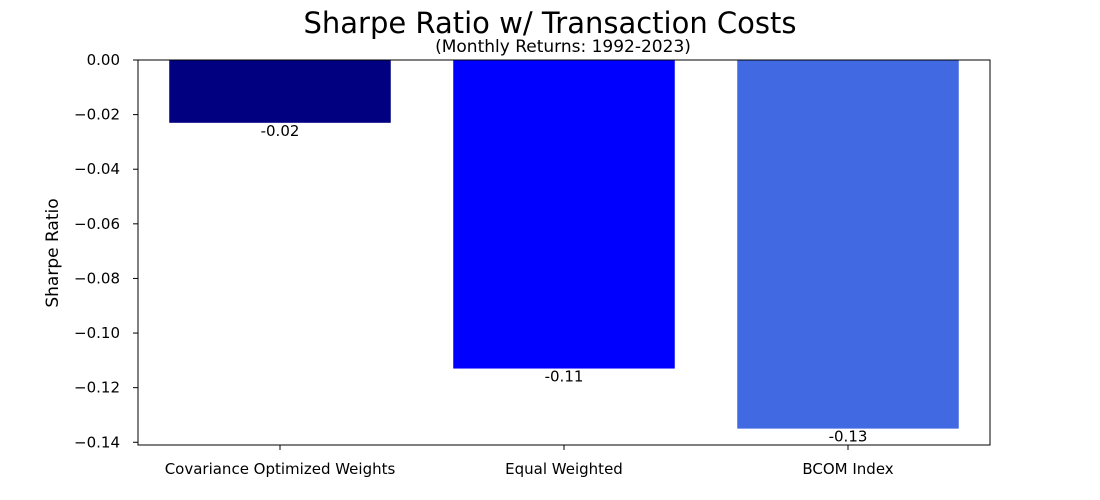 The width and height of the screenshot is (1100, 500). I want to click on y-tick-label-4: −0.08, so click(97, 278).